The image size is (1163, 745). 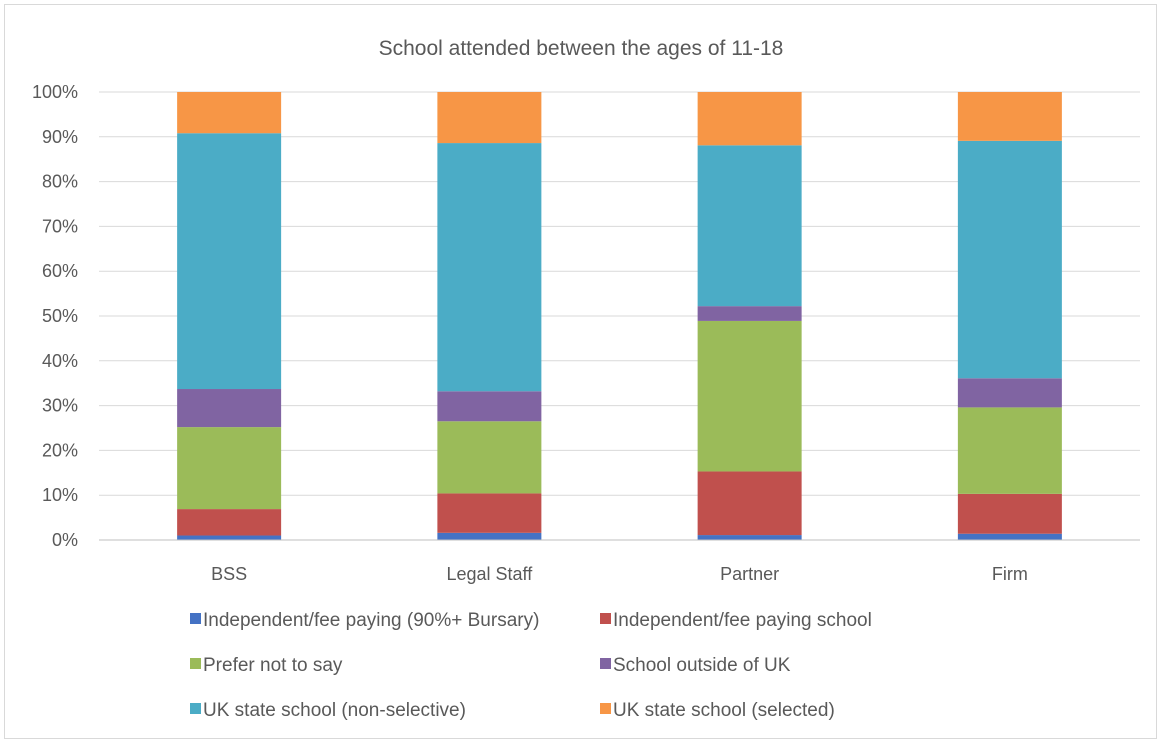 What do you see at coordinates (60, 361) in the screenshot?
I see `y-tick-label: 40%` at bounding box center [60, 361].